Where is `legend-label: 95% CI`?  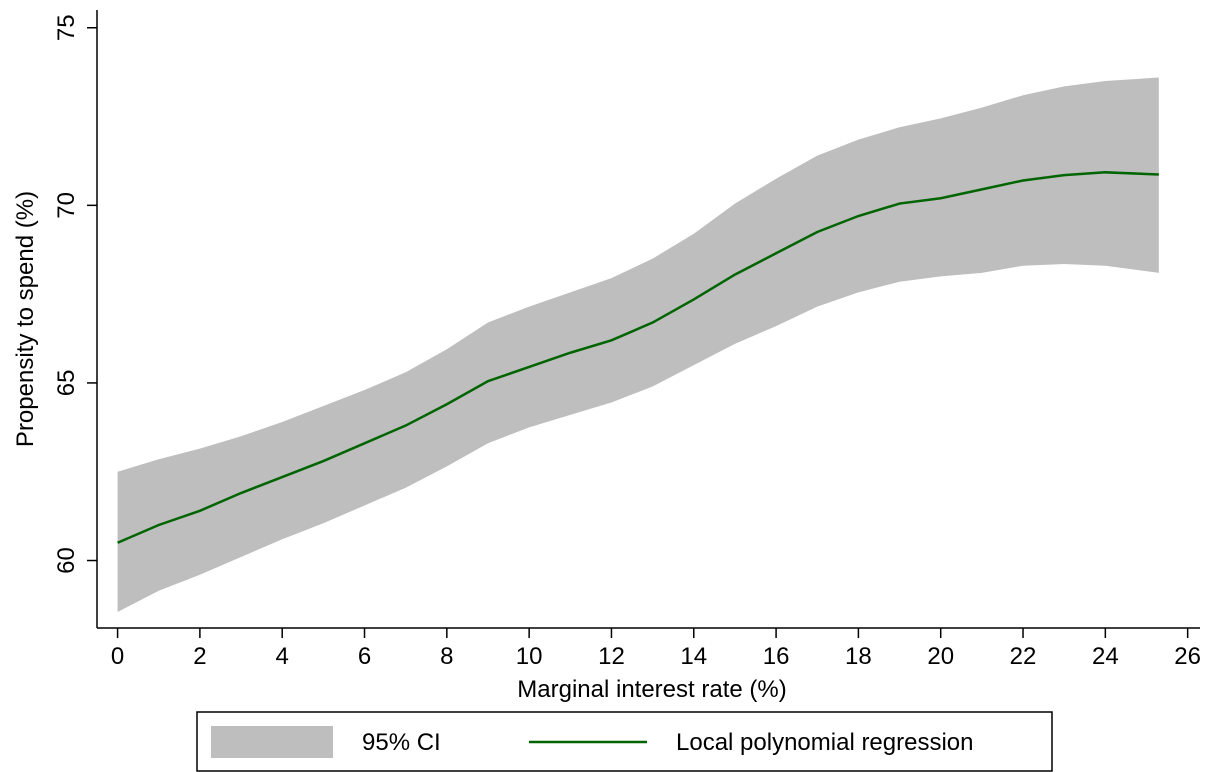
legend-label: 95% CI is located at coordinates (401, 742).